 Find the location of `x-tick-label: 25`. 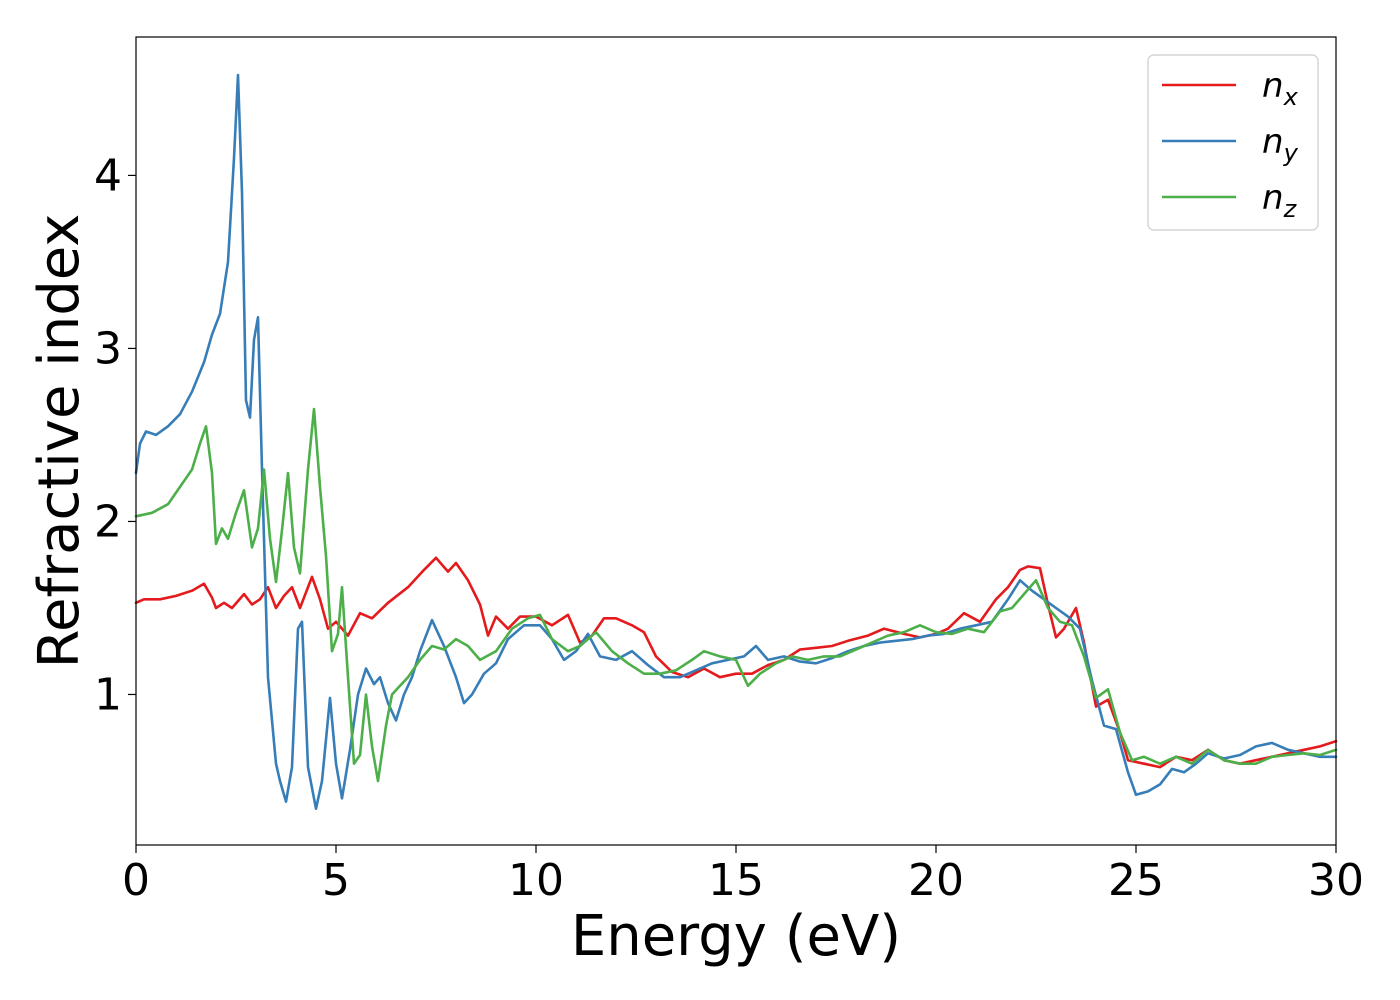

x-tick-label: 25 is located at coordinates (1136, 880).